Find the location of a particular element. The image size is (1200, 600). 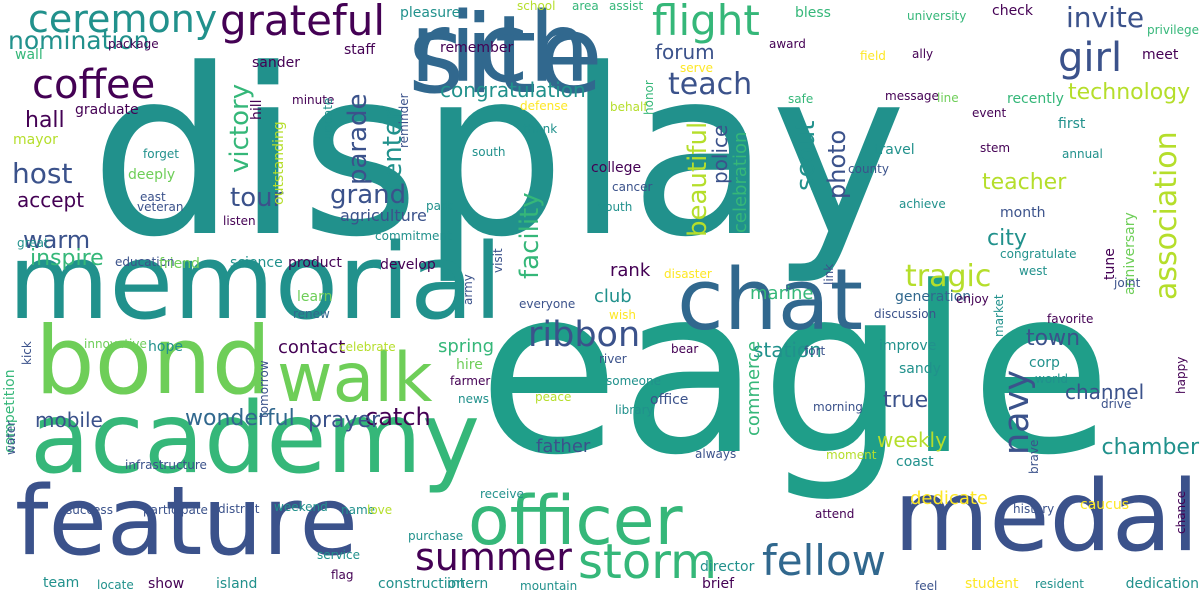

cloud-word: coffee is located at coordinates (94, 85).